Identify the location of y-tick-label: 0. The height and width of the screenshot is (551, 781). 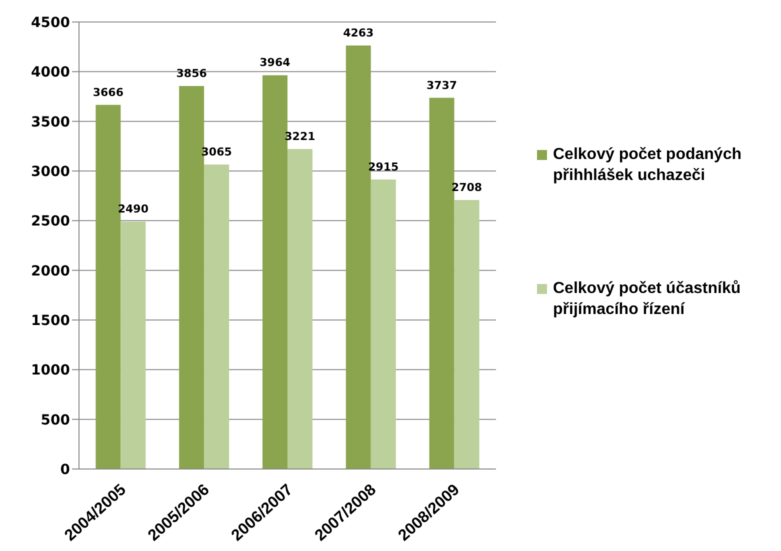
(65, 470).